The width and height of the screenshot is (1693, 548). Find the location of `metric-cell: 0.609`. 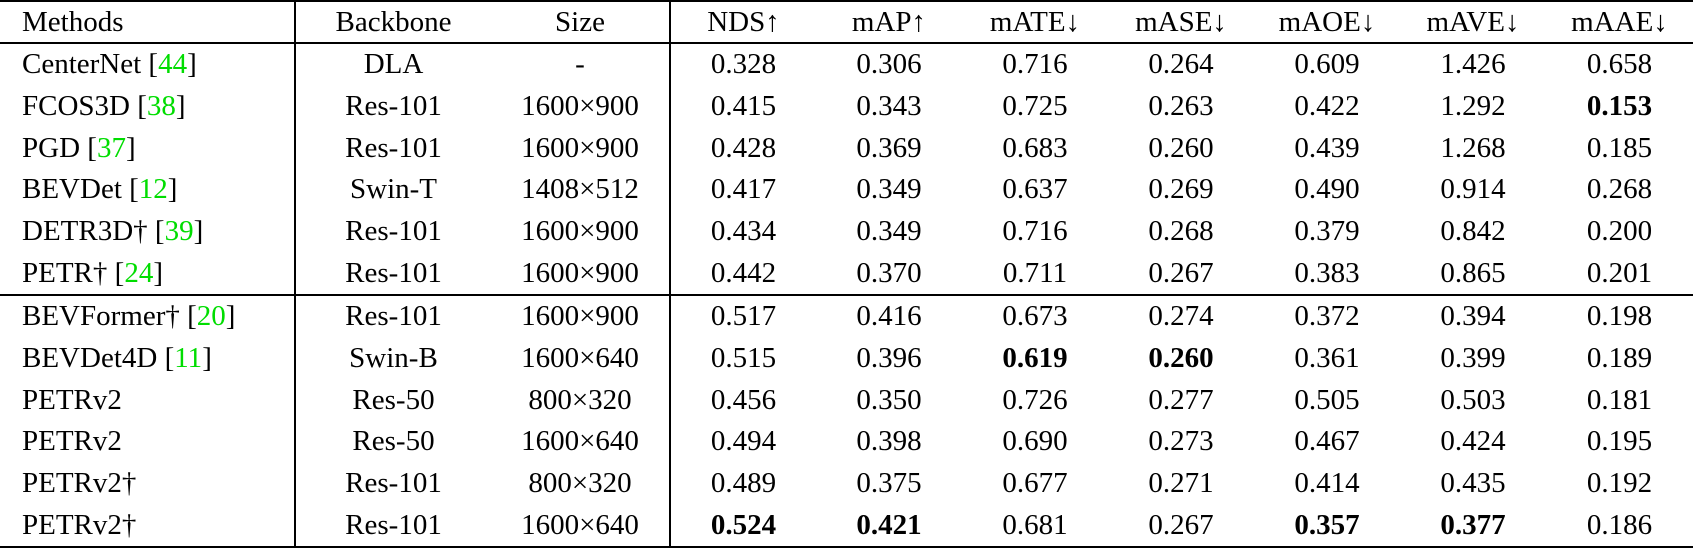

metric-cell: 0.609 is located at coordinates (1327, 64).